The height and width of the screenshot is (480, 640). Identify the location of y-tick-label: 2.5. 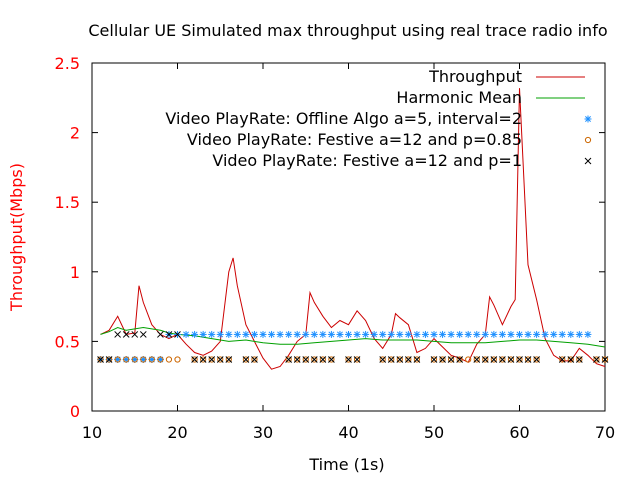
(67, 63).